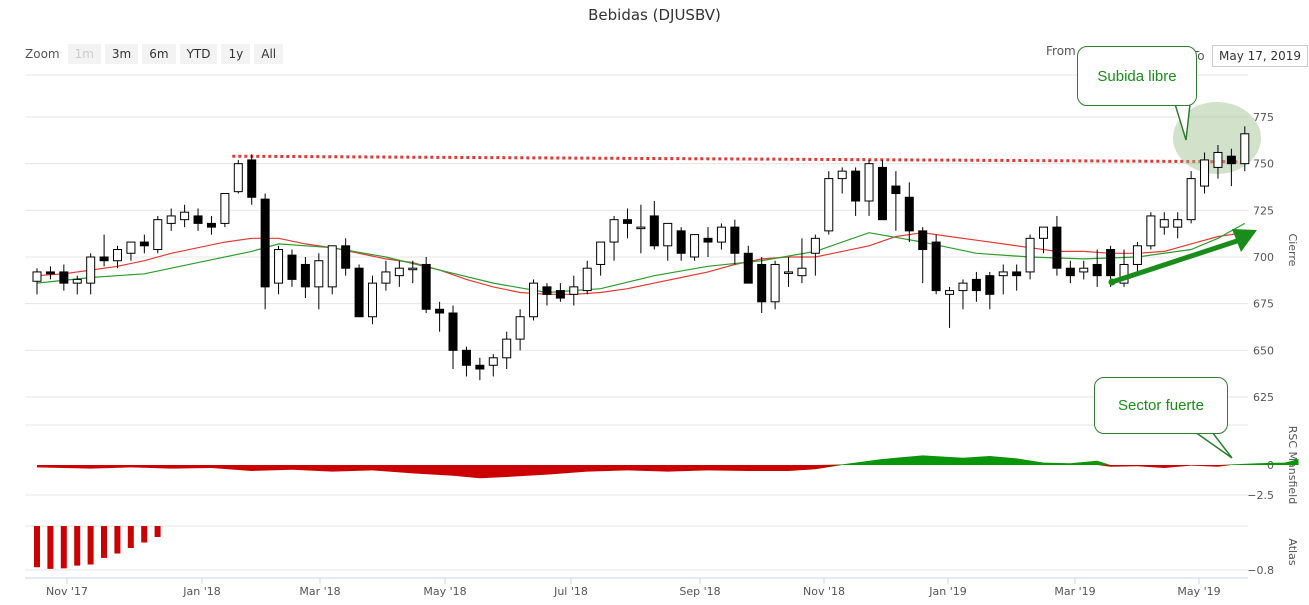  What do you see at coordinates (1292, 250) in the screenshot?
I see `y-axis-title: Cierre` at bounding box center [1292, 250].